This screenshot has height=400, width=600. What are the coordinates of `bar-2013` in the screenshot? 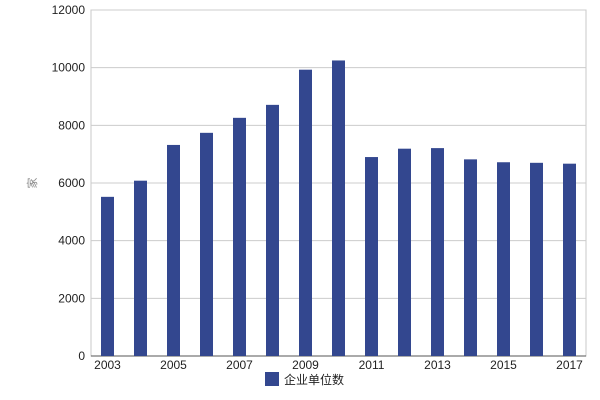 It's located at (437, 252).